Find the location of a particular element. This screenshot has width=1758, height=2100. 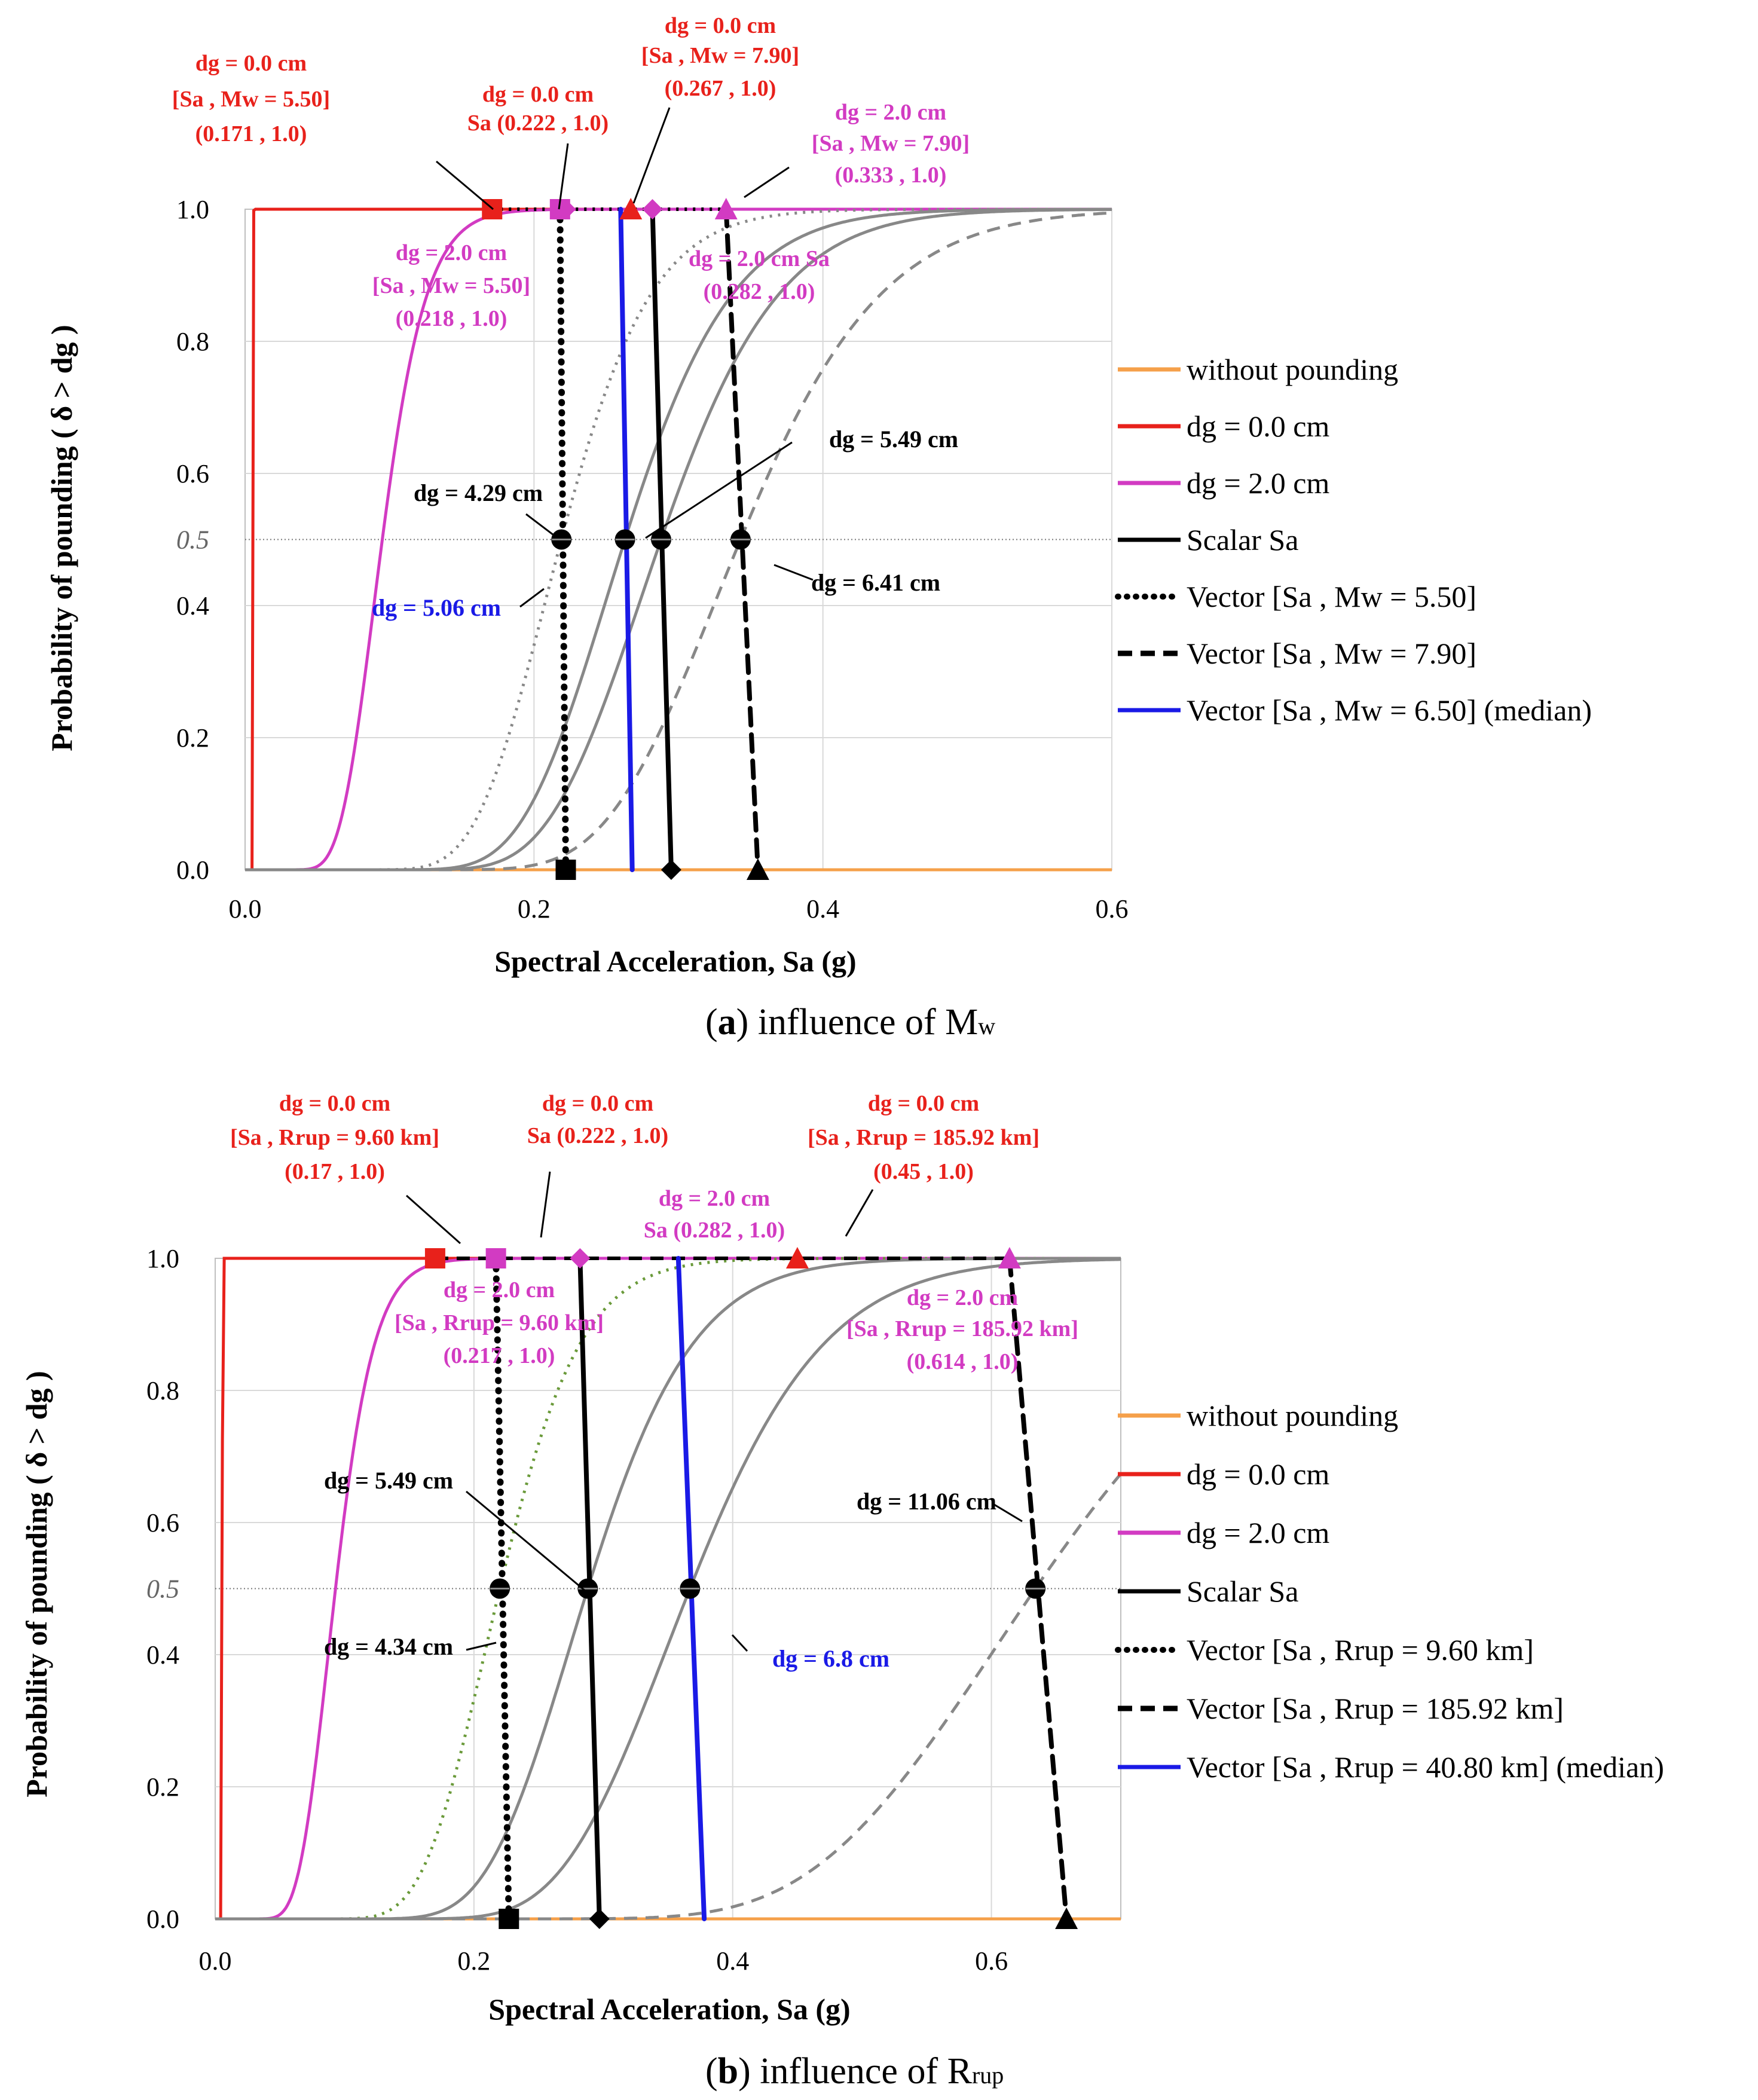

annotation-3-line-1: Sa (0.282 , 1.0) is located at coordinates (715, 1230).